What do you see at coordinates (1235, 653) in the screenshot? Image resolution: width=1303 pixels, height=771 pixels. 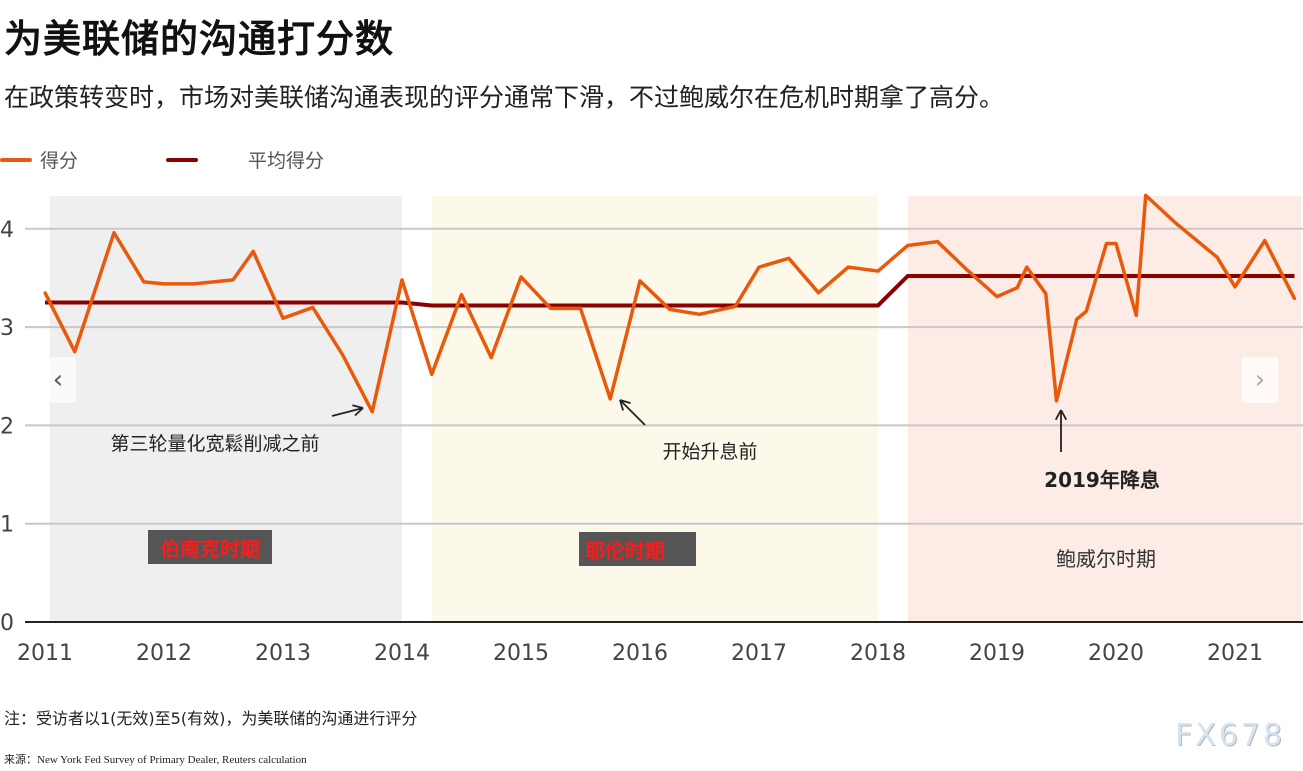 I see `x-tick-label: 2021` at bounding box center [1235, 653].